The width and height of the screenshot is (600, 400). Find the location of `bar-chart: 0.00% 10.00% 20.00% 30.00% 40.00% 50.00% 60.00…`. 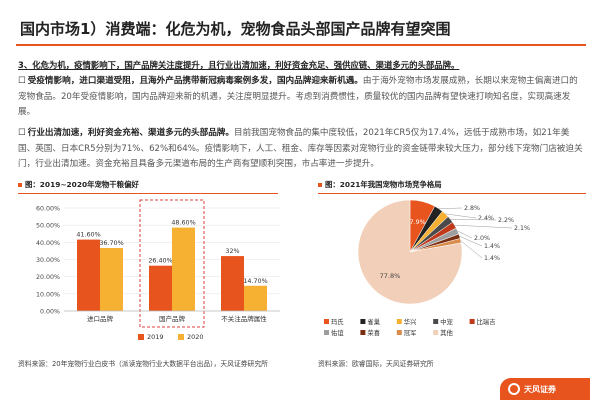

bar-chart: 0.00% 10.00% 20.00% 30.00% 40.00% 50.00% 60.00… is located at coordinates (158, 270).